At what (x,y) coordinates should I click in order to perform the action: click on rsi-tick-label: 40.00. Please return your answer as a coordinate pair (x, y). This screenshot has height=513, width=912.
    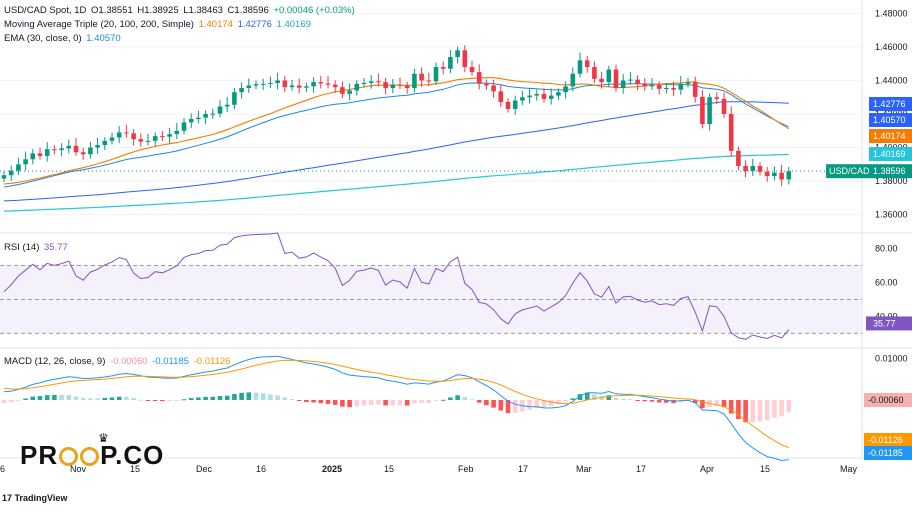
    Looking at the image, I should click on (886, 316).